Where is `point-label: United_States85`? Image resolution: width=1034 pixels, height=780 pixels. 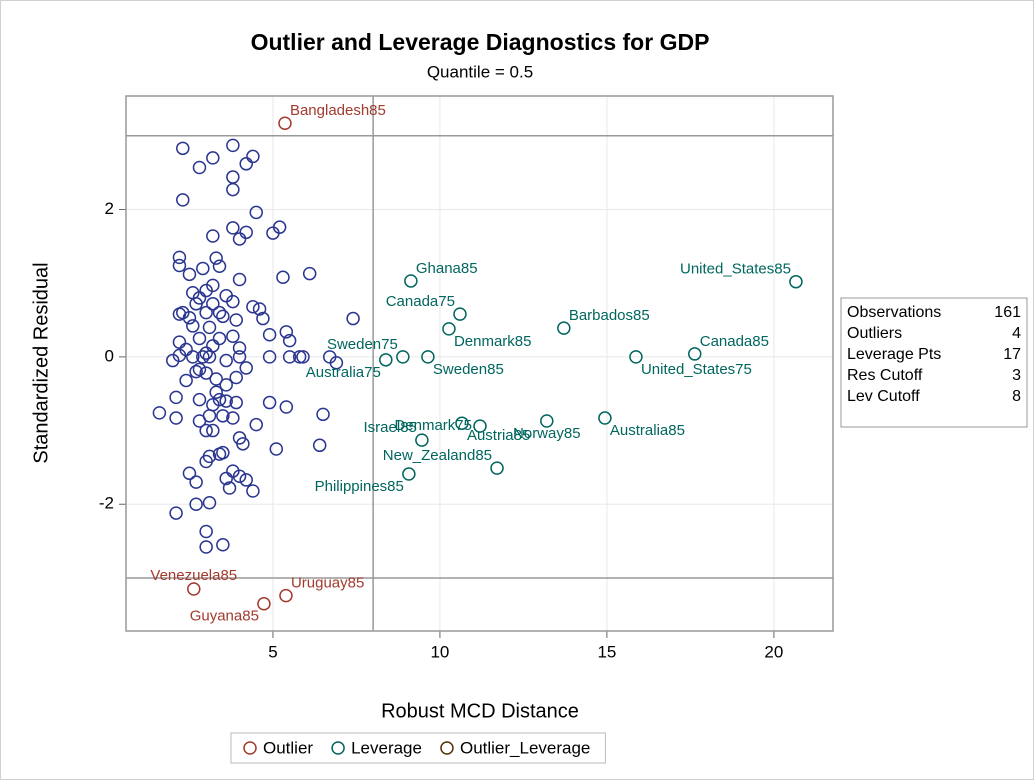 point-label: United_States85 is located at coordinates (735, 269).